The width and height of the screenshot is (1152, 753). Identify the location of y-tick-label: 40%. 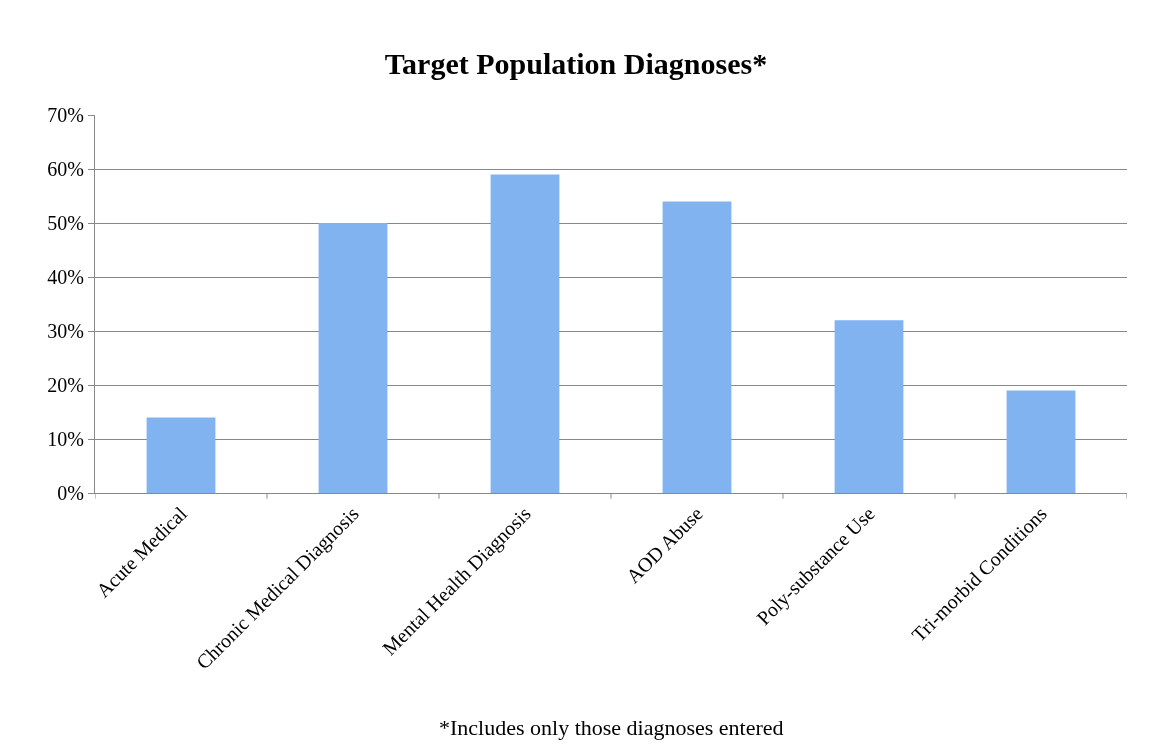
(65, 277).